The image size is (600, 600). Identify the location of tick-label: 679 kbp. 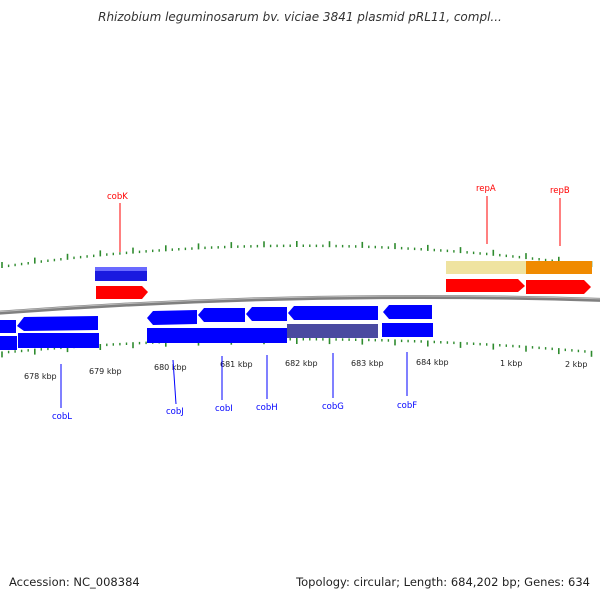
(105, 371).